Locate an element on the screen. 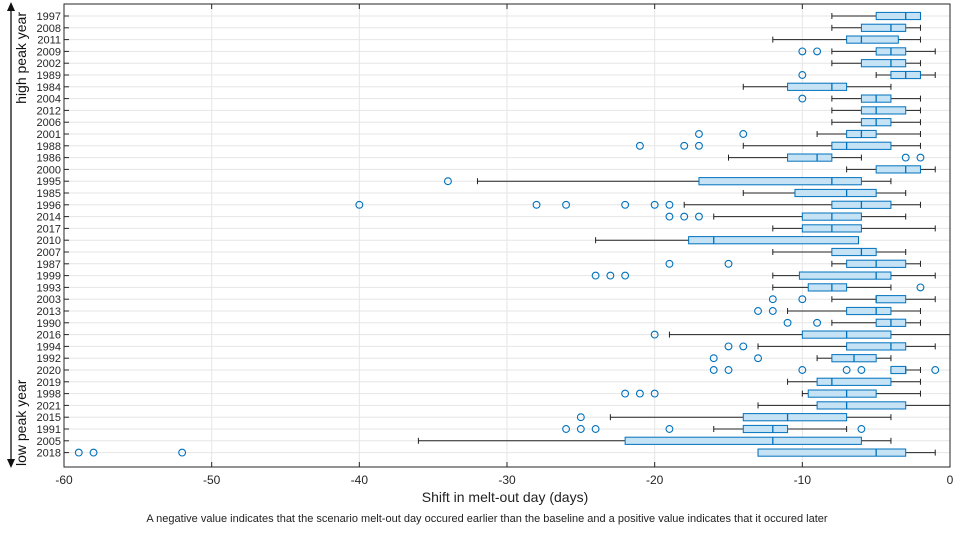 This screenshot has width=974, height=538. box-1995 is located at coordinates (667, 181).